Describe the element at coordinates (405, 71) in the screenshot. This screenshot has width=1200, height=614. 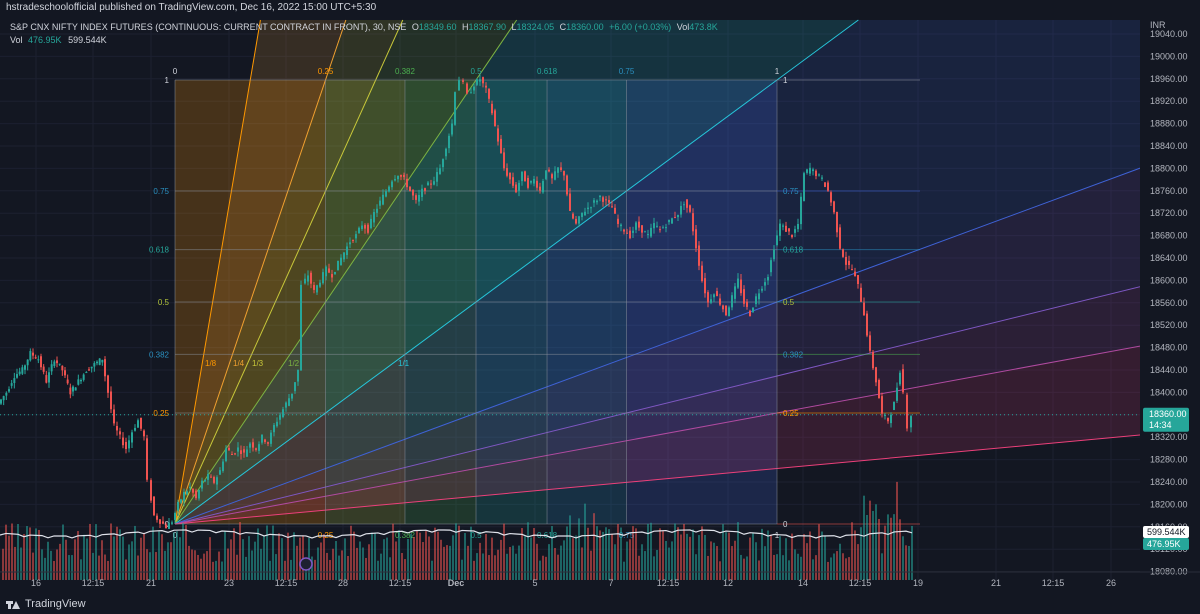
I see `gann-top-label: 0.382` at that location.